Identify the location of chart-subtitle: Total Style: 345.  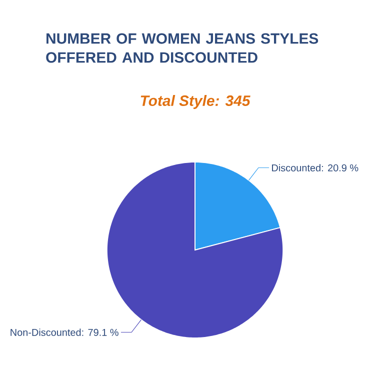
(195, 102).